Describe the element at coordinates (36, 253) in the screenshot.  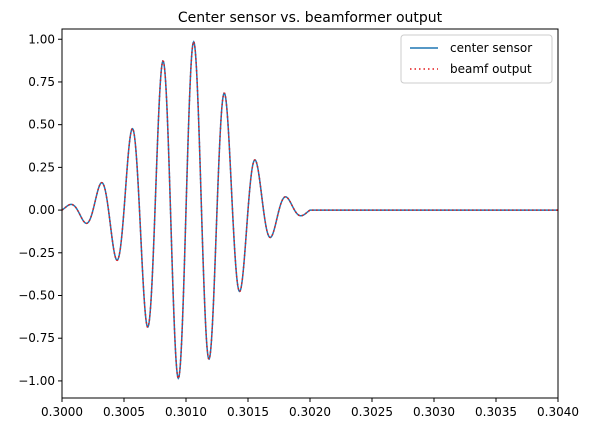
I see `y-tick-label: −0.25` at that location.